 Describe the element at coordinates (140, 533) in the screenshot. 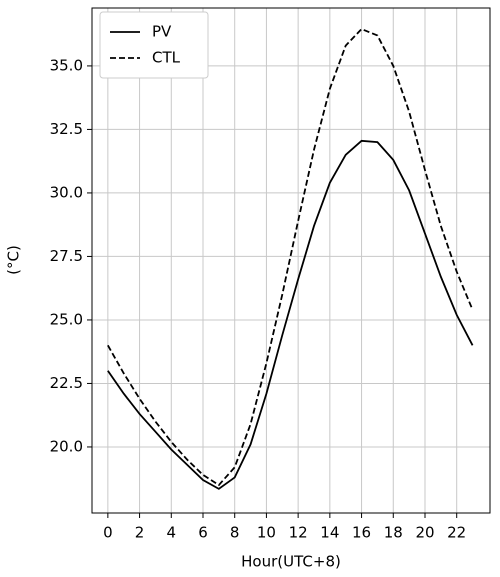

I see `x-tick-label: 2` at that location.